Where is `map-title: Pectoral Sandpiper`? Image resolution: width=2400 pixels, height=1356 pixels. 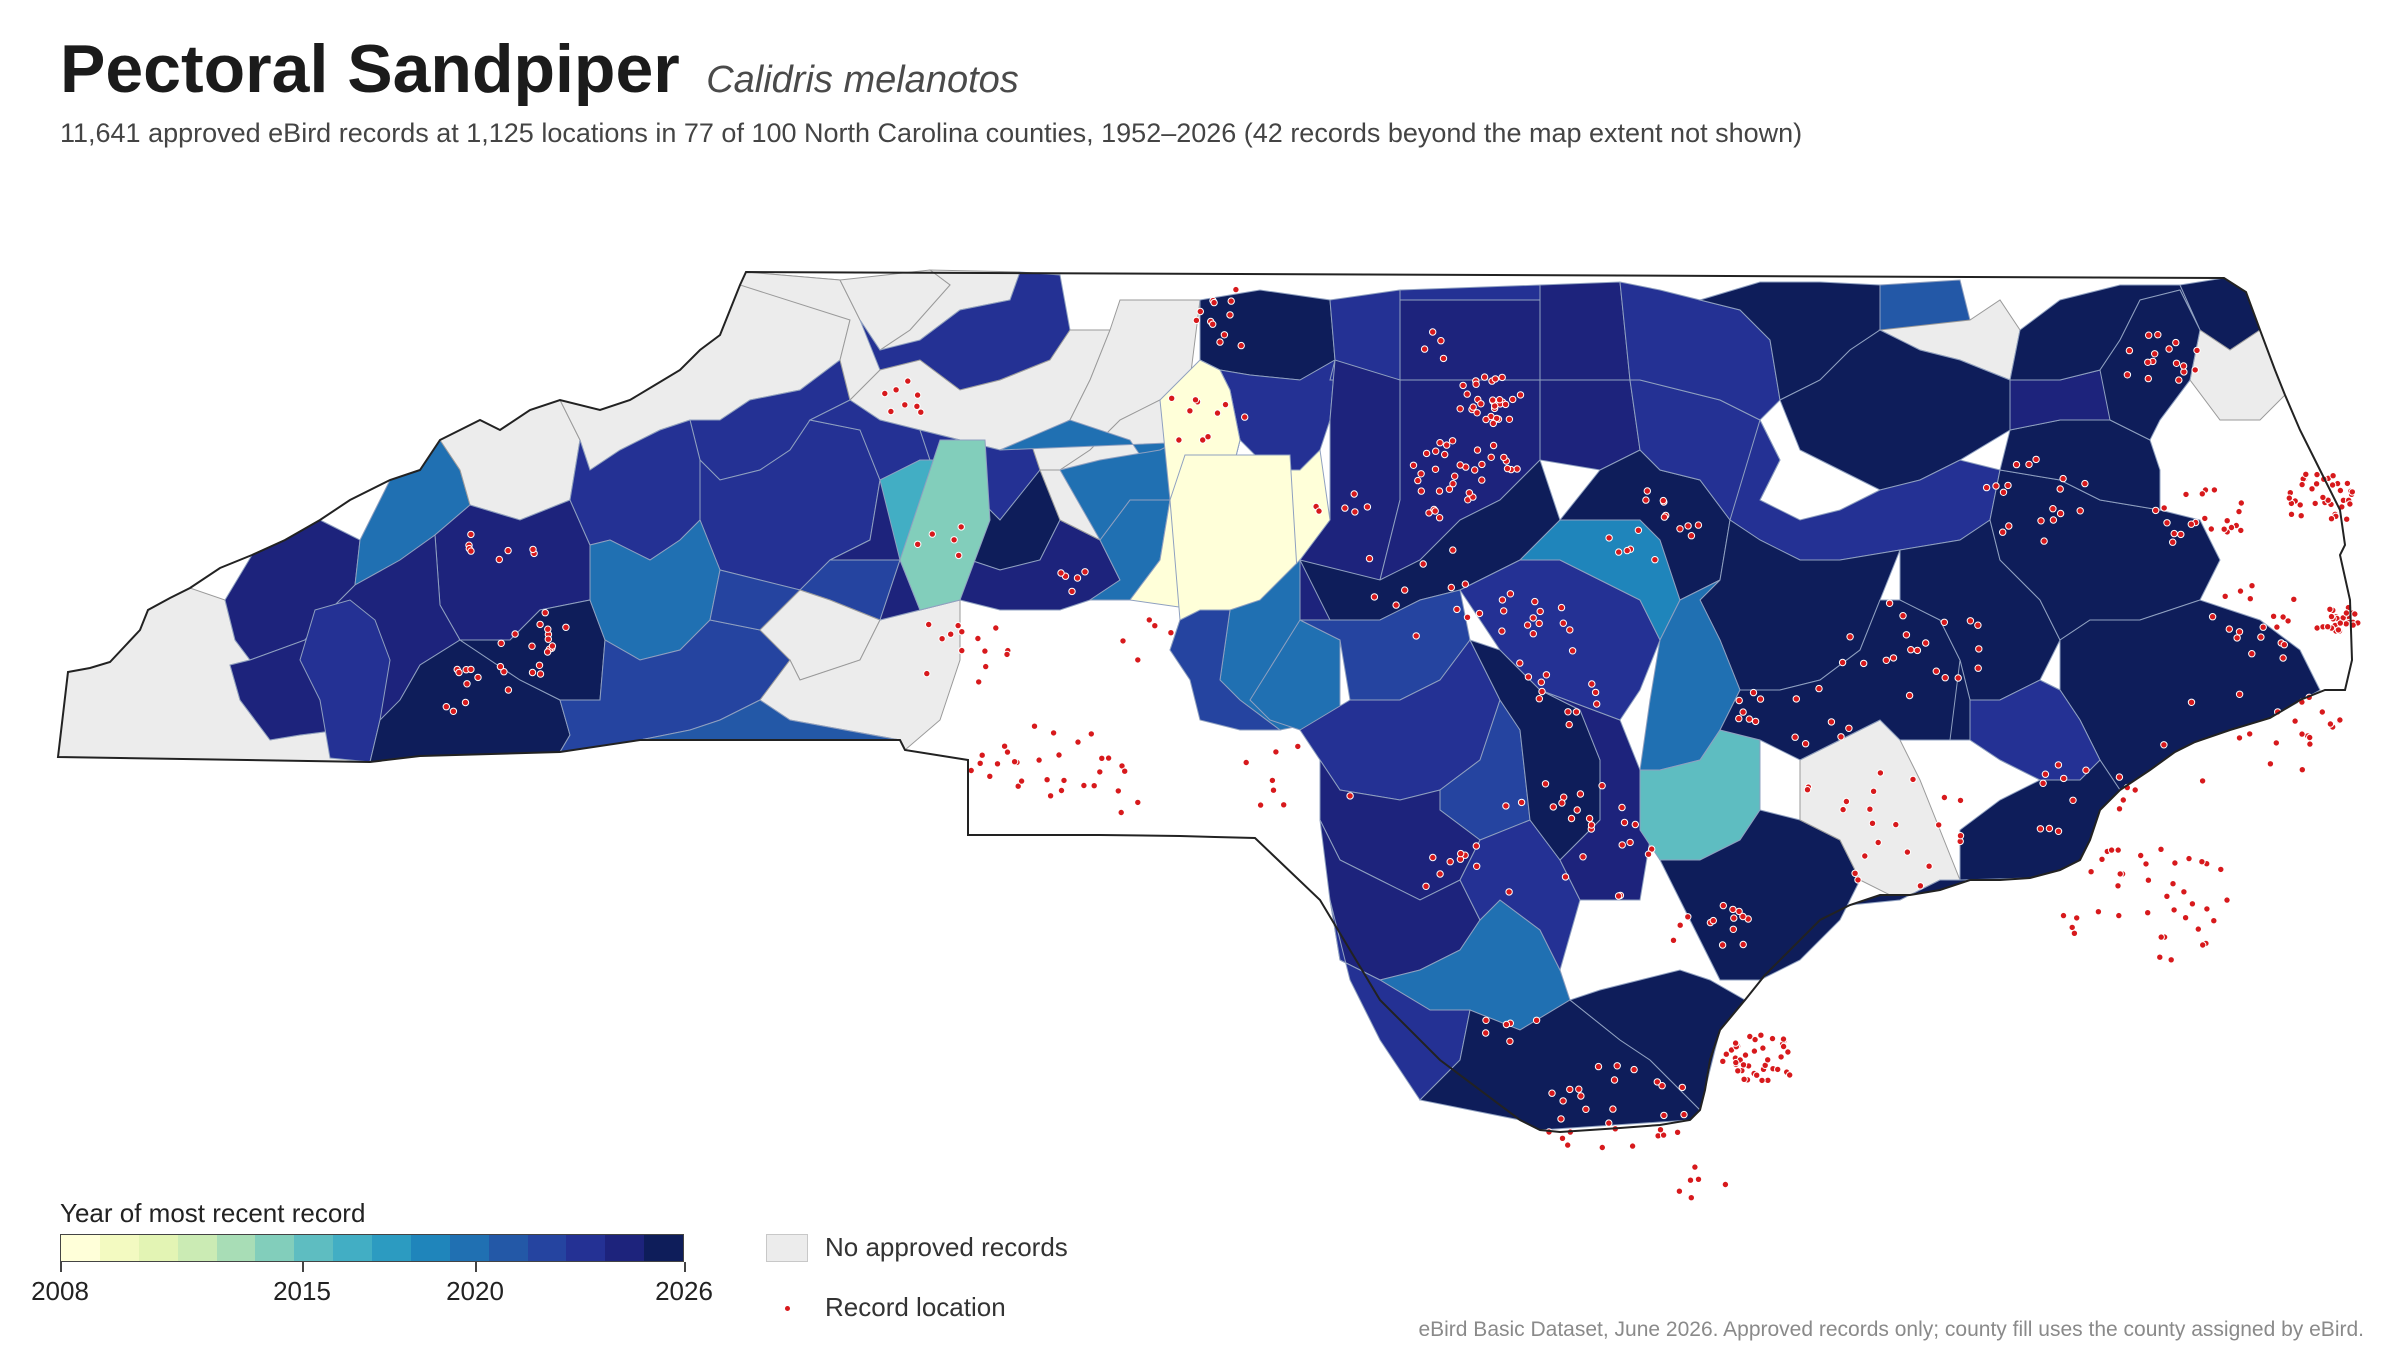
map-title: Pectoral Sandpiper is located at coordinates (370, 69).